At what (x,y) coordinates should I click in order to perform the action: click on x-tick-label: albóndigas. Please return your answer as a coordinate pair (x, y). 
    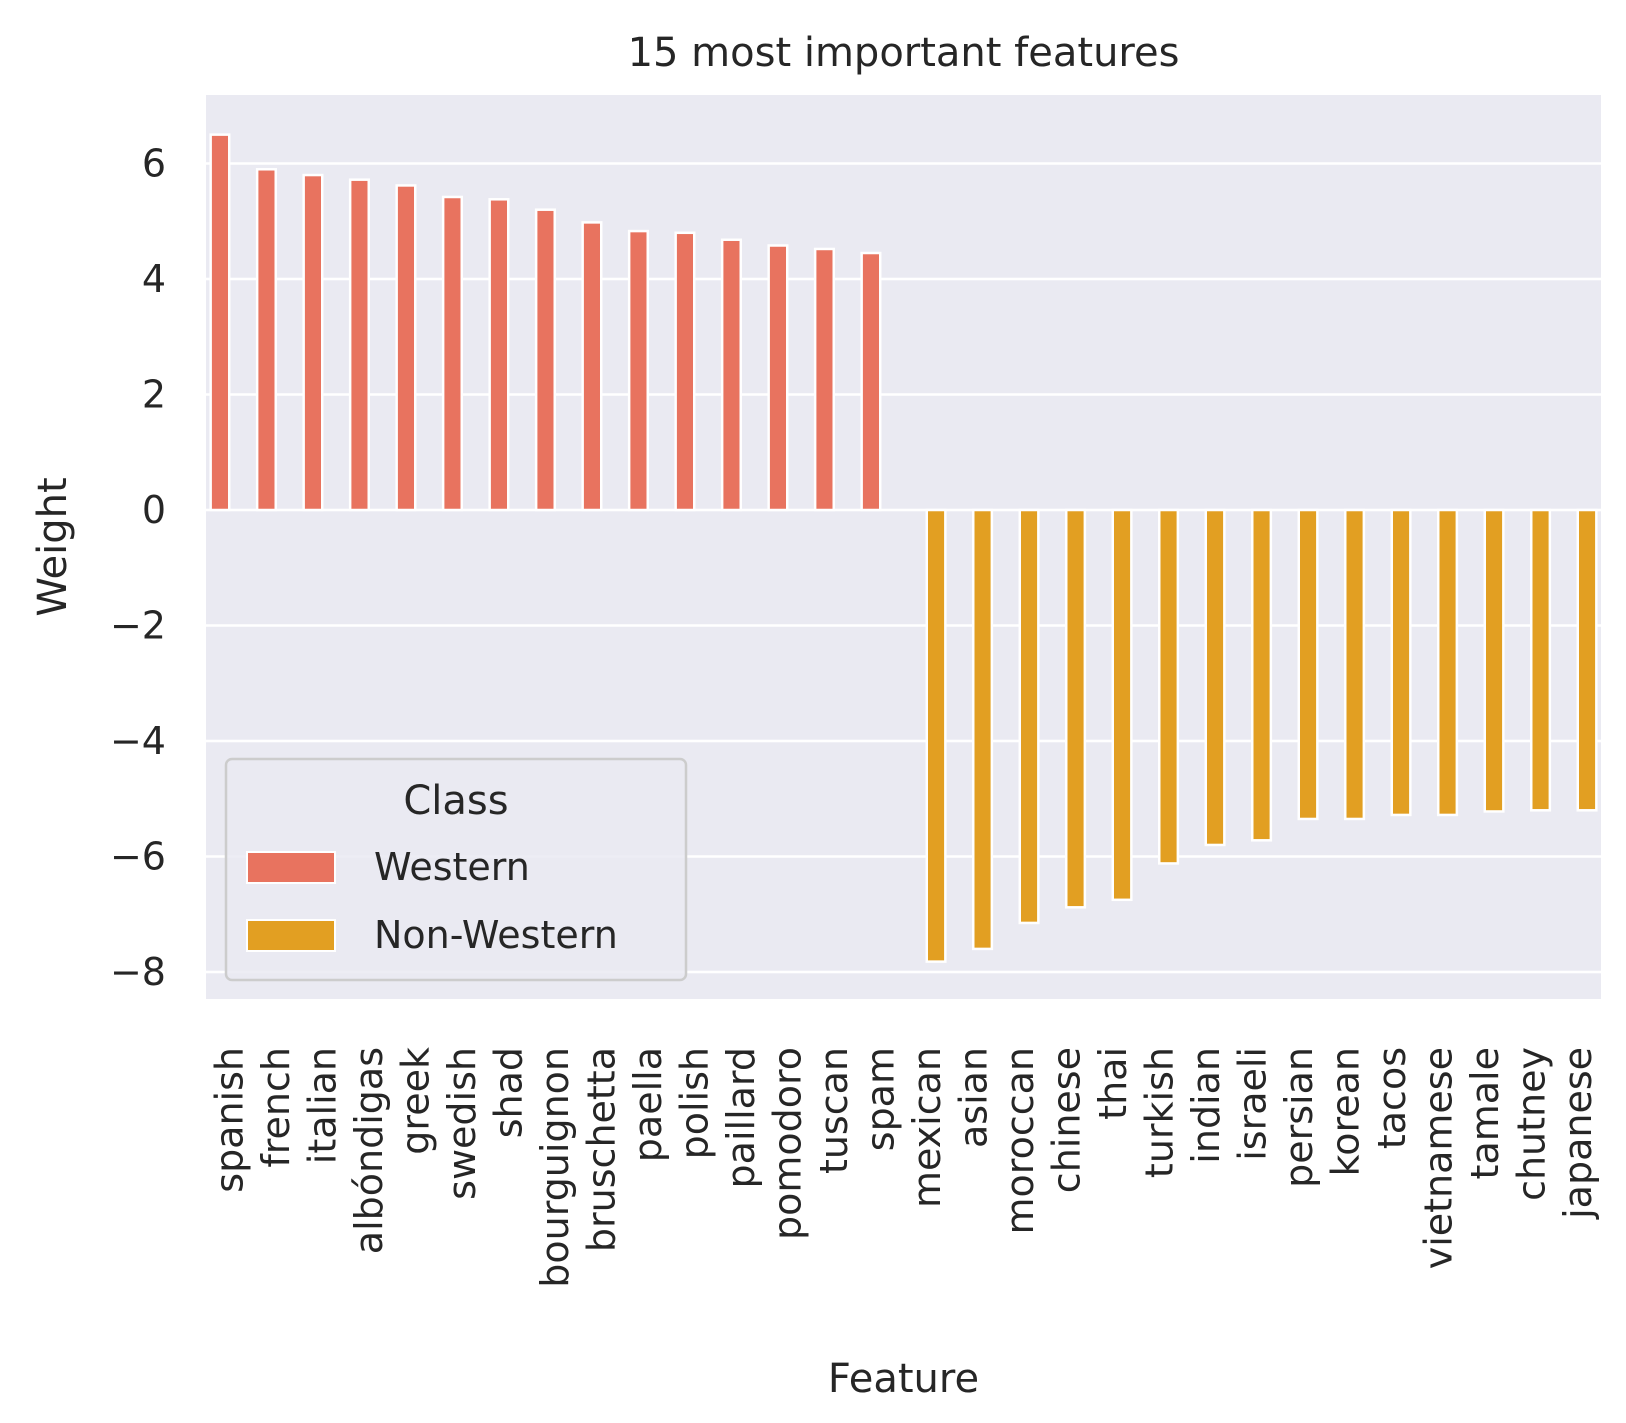
    Looking at the image, I should click on (369, 1150).